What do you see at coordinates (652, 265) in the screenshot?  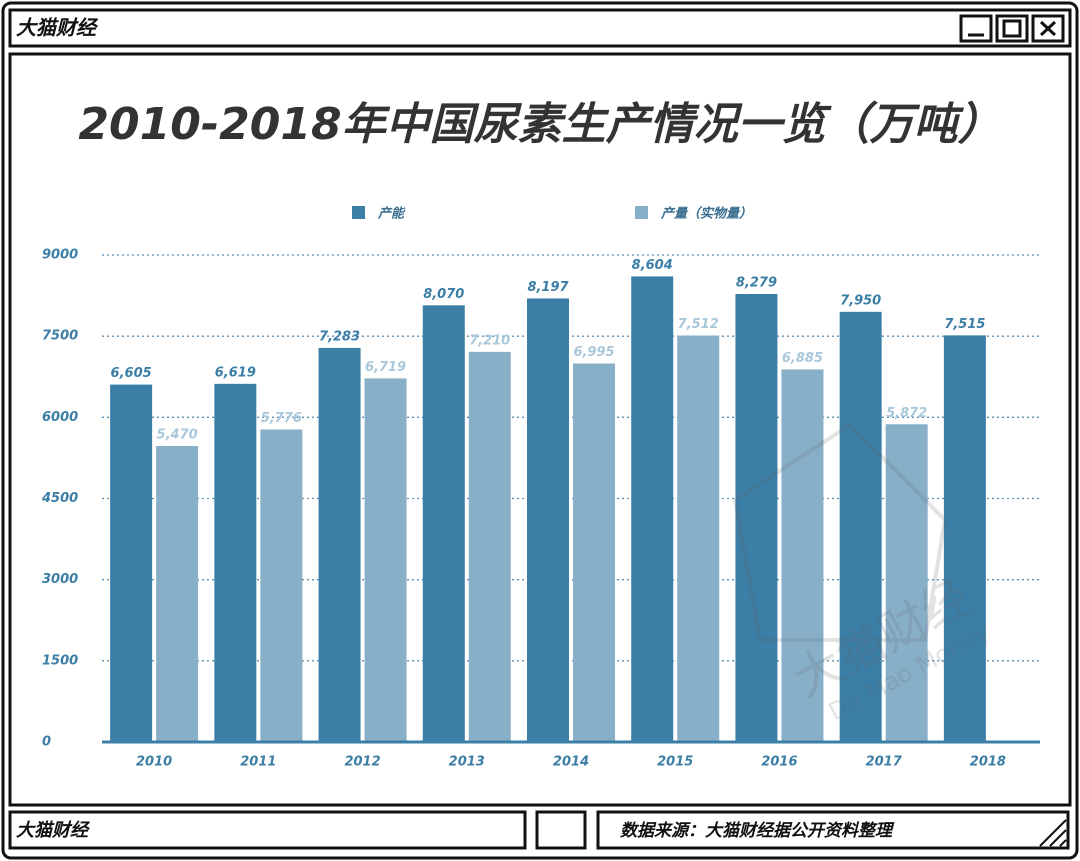 I see `value-label: 8,604` at bounding box center [652, 265].